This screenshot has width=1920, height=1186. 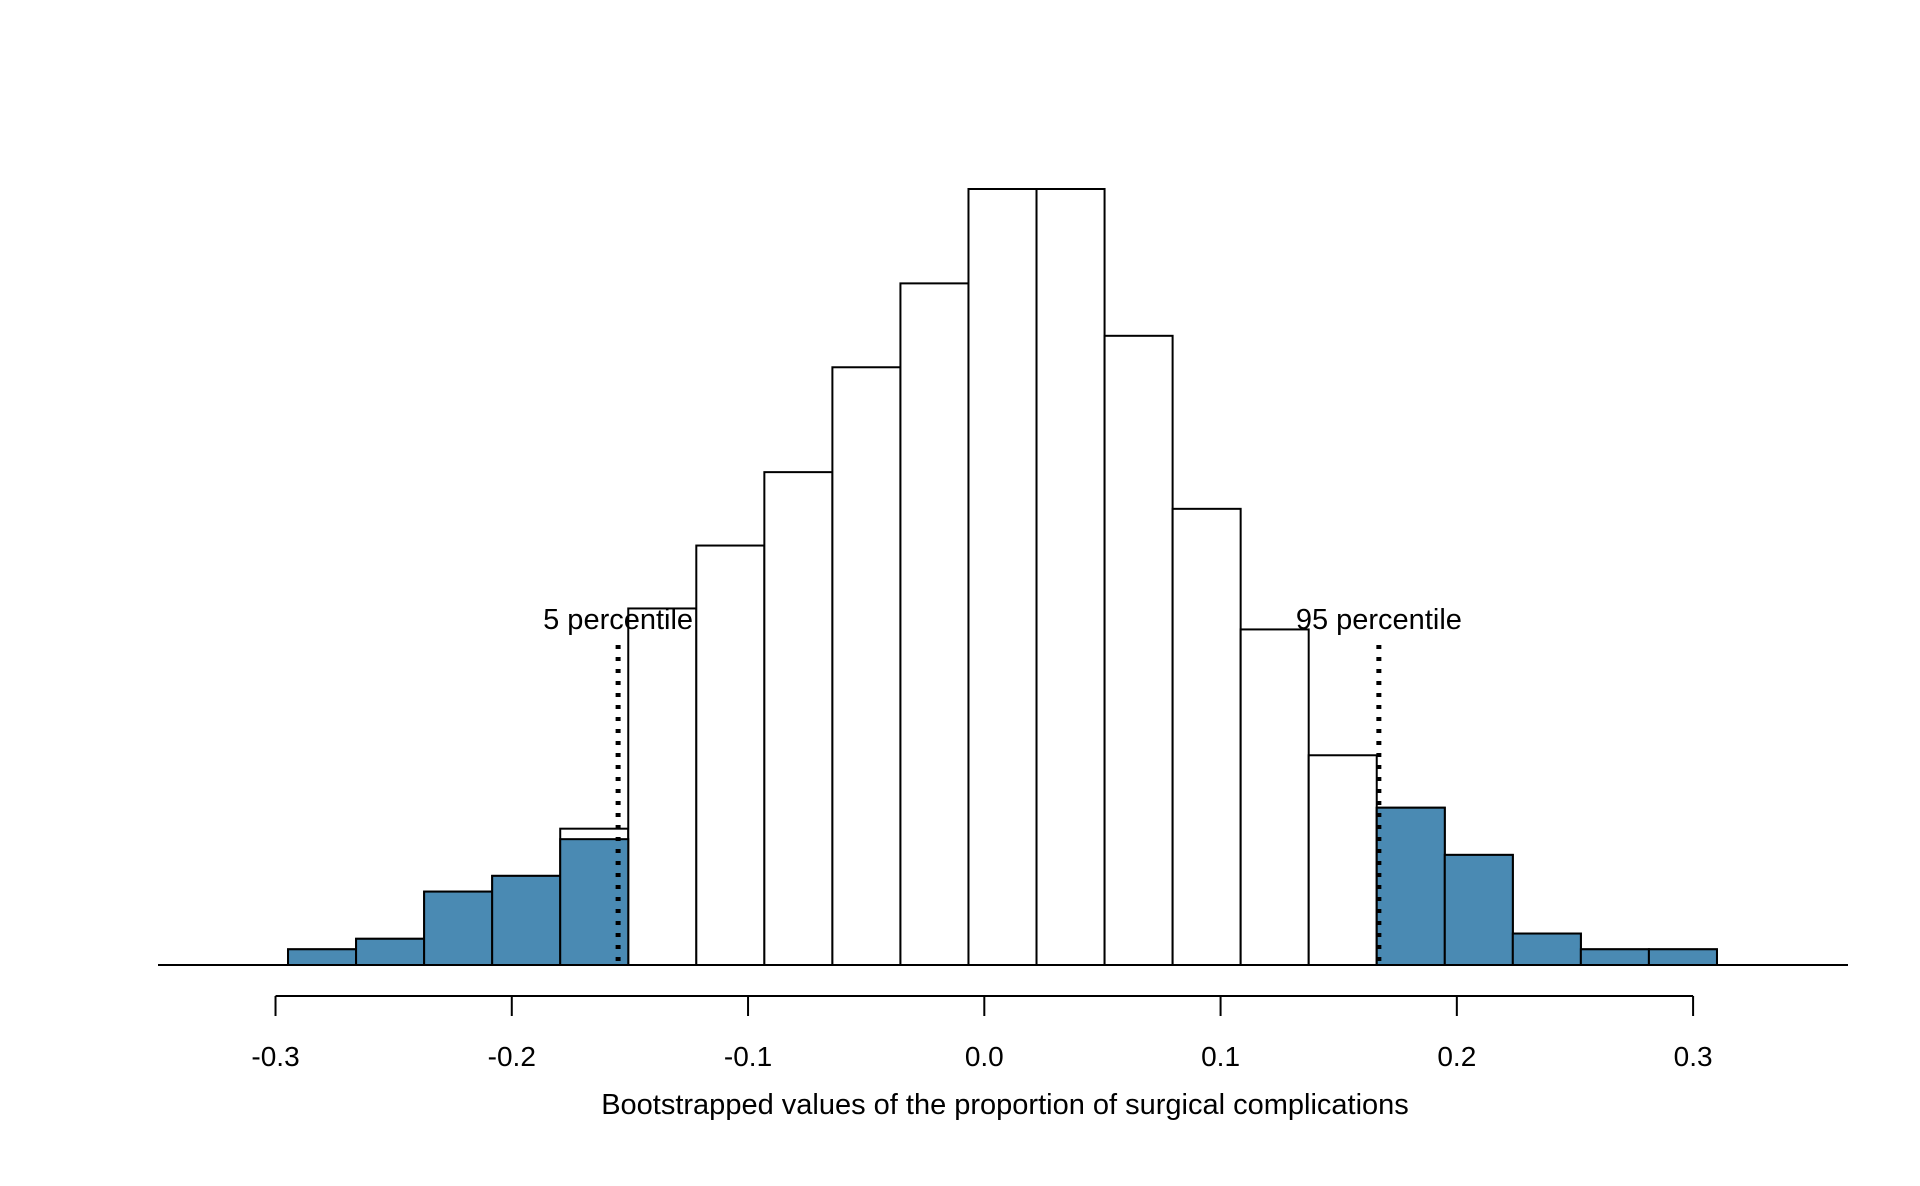 What do you see at coordinates (618, 620) in the screenshot?
I see `percentile-label: 5 percentile` at bounding box center [618, 620].